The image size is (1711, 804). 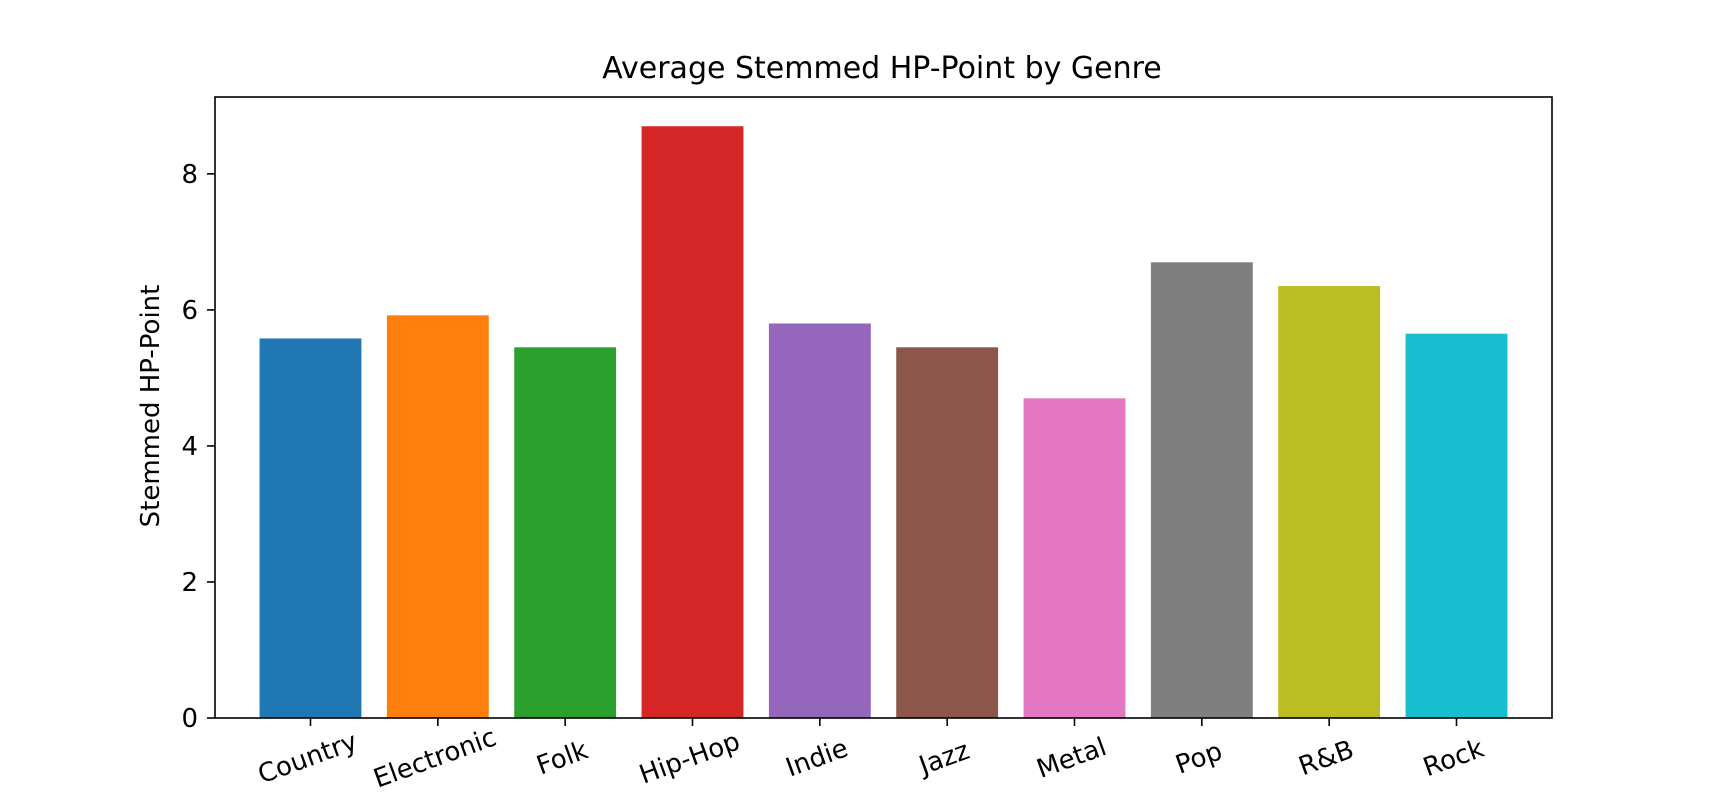 What do you see at coordinates (1329, 502) in the screenshot?
I see `bar-r-b` at bounding box center [1329, 502].